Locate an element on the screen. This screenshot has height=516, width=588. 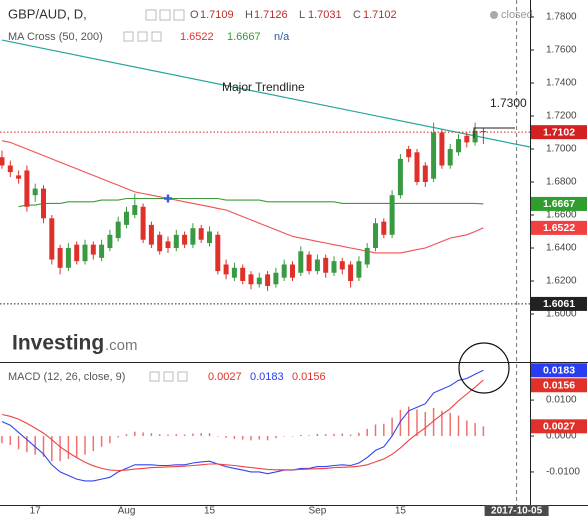
status-dot is located at coordinates (494, 15).